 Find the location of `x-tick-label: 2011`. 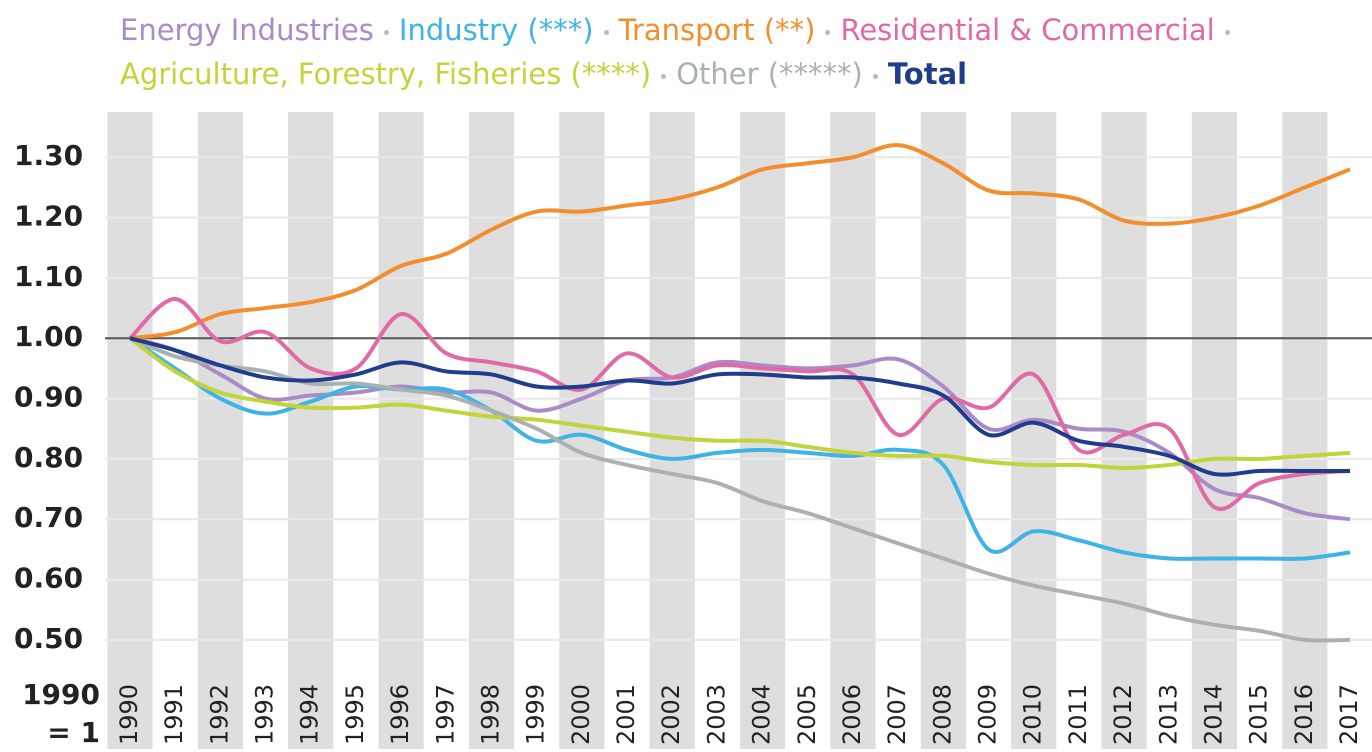

x-tick-label: 2011 is located at coordinates (1078, 714).